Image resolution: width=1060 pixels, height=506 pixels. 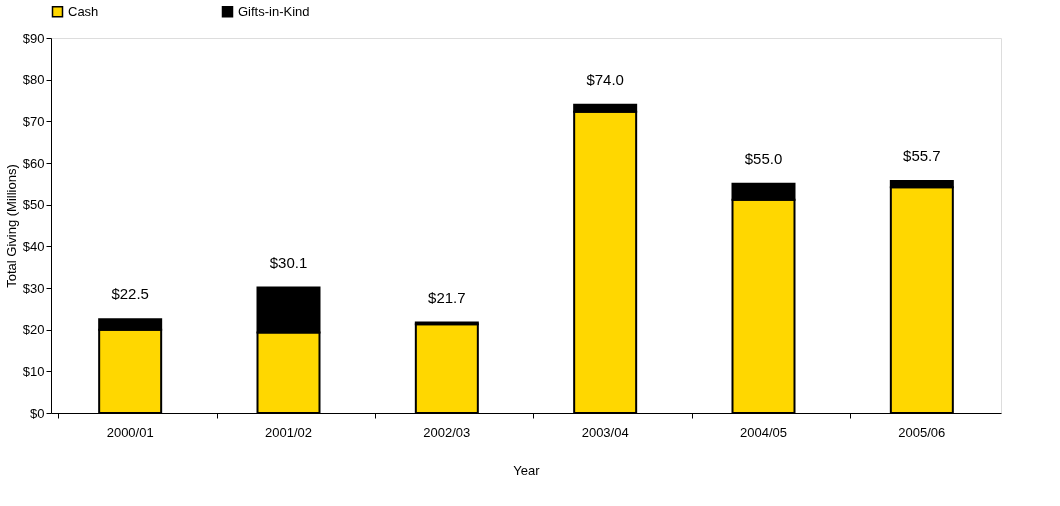 What do you see at coordinates (33, 163) in the screenshot?
I see `y-tick-label: $60` at bounding box center [33, 163].